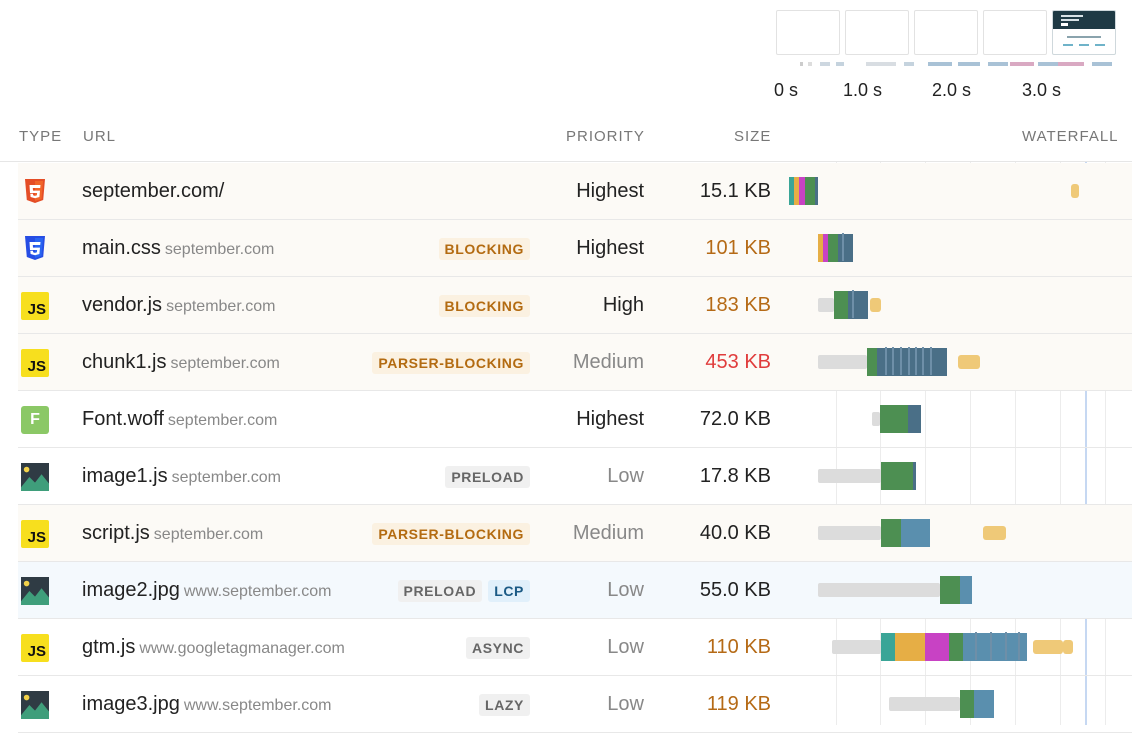  I want to click on request-url: chunk1.js september.com, so click(181, 362).